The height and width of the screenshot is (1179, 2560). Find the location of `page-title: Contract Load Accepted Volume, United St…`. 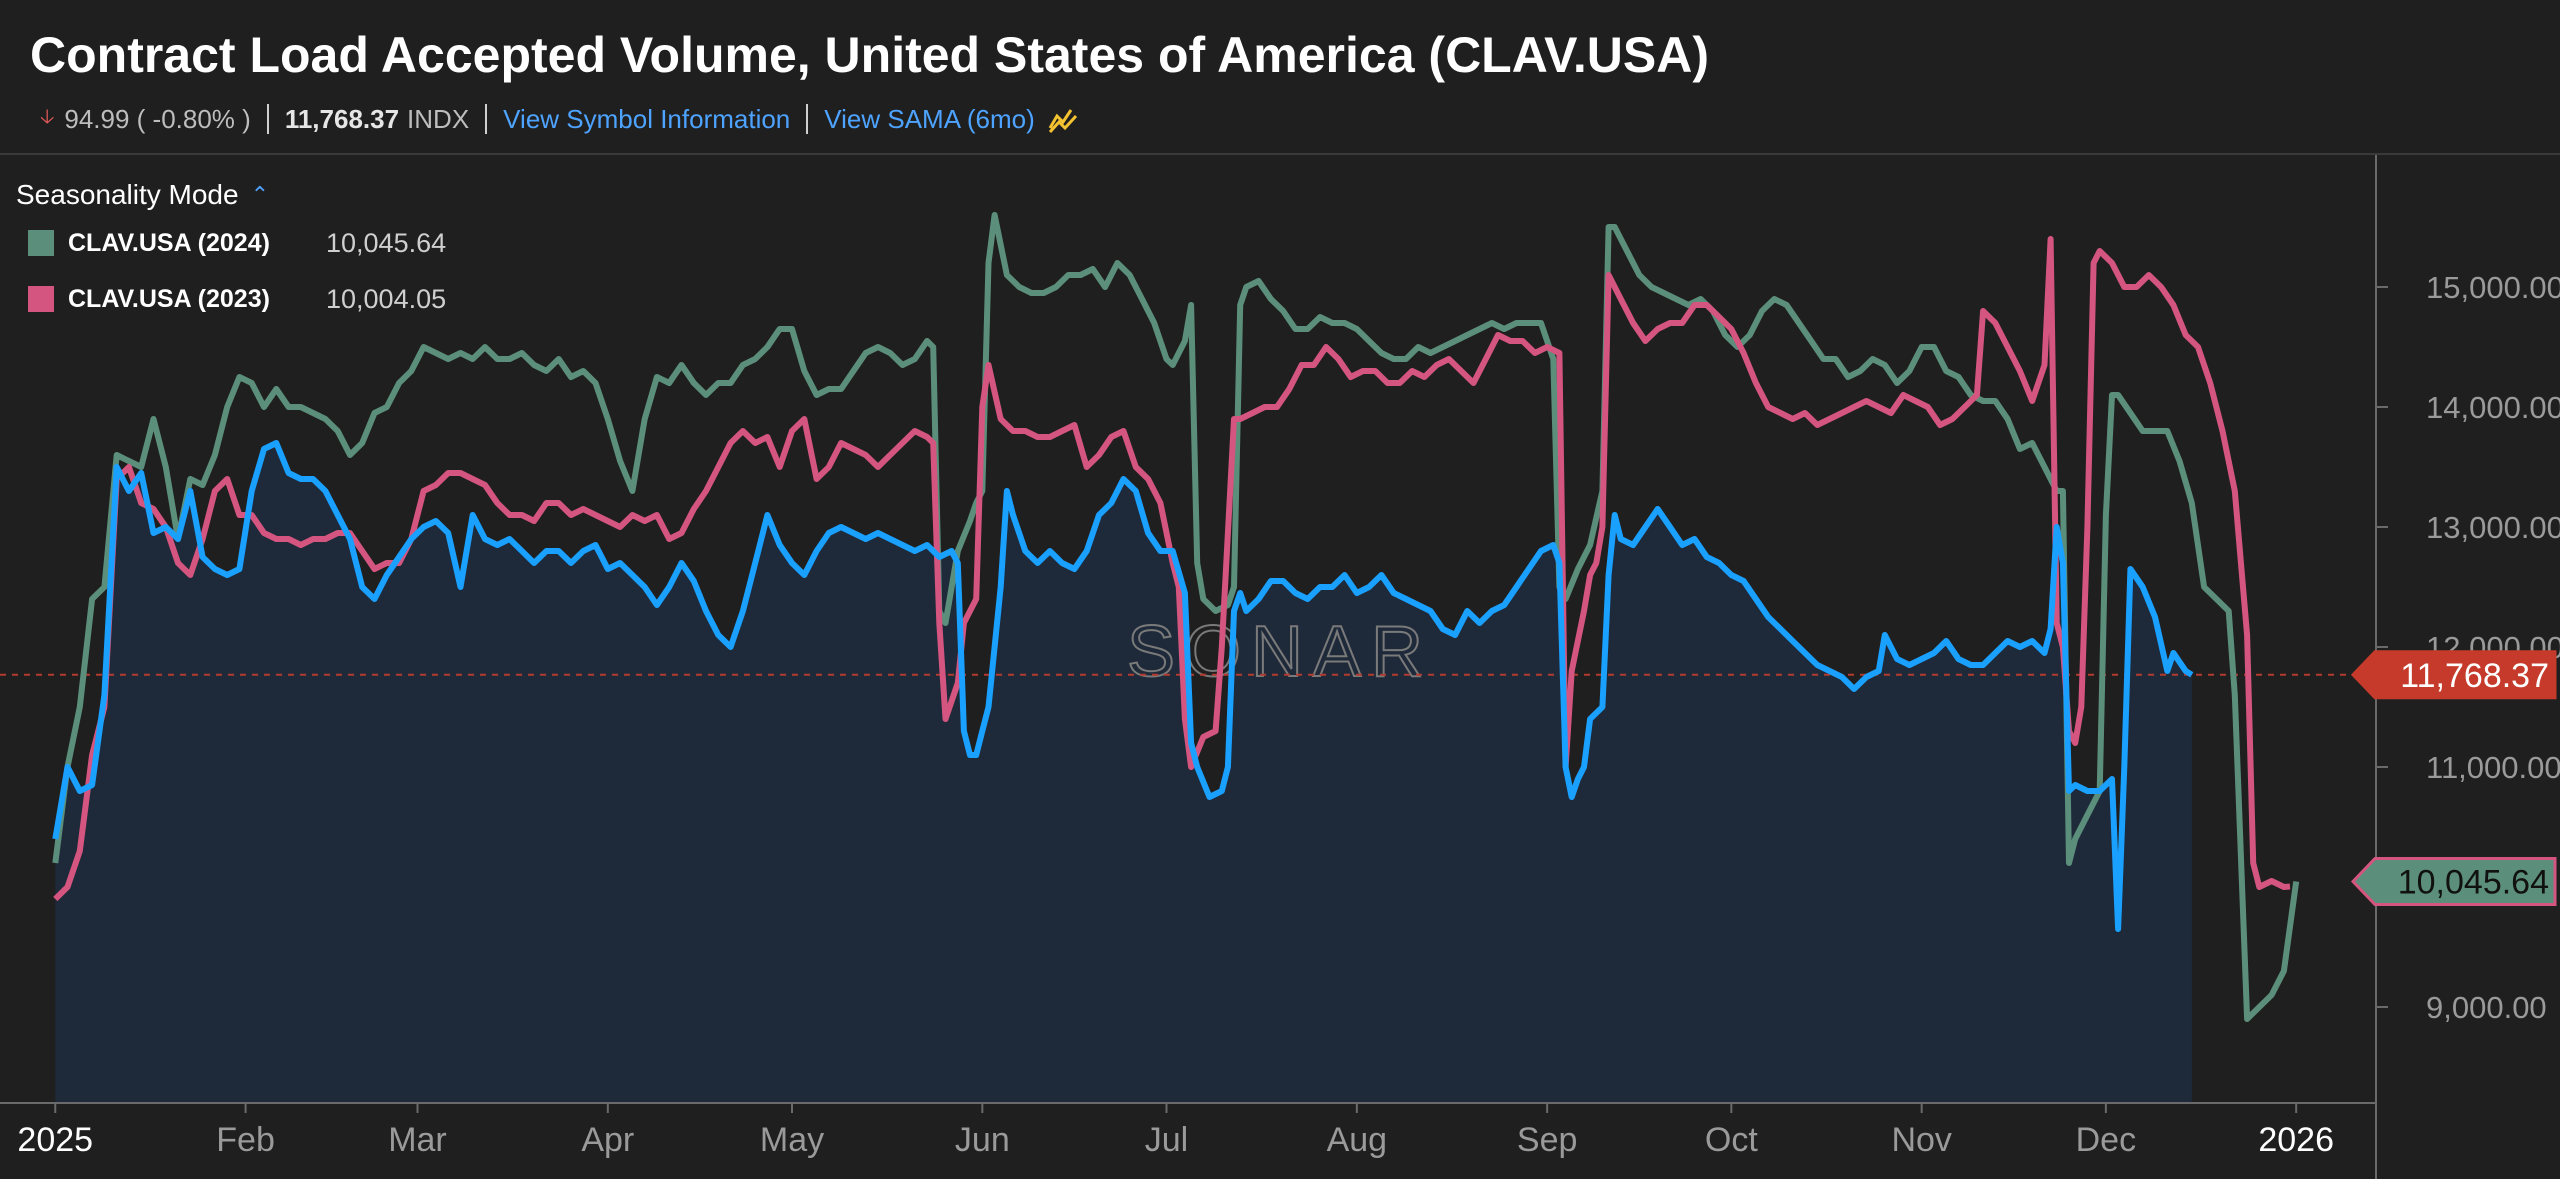

page-title: Contract Load Accepted Volume, United St… is located at coordinates (869, 55).